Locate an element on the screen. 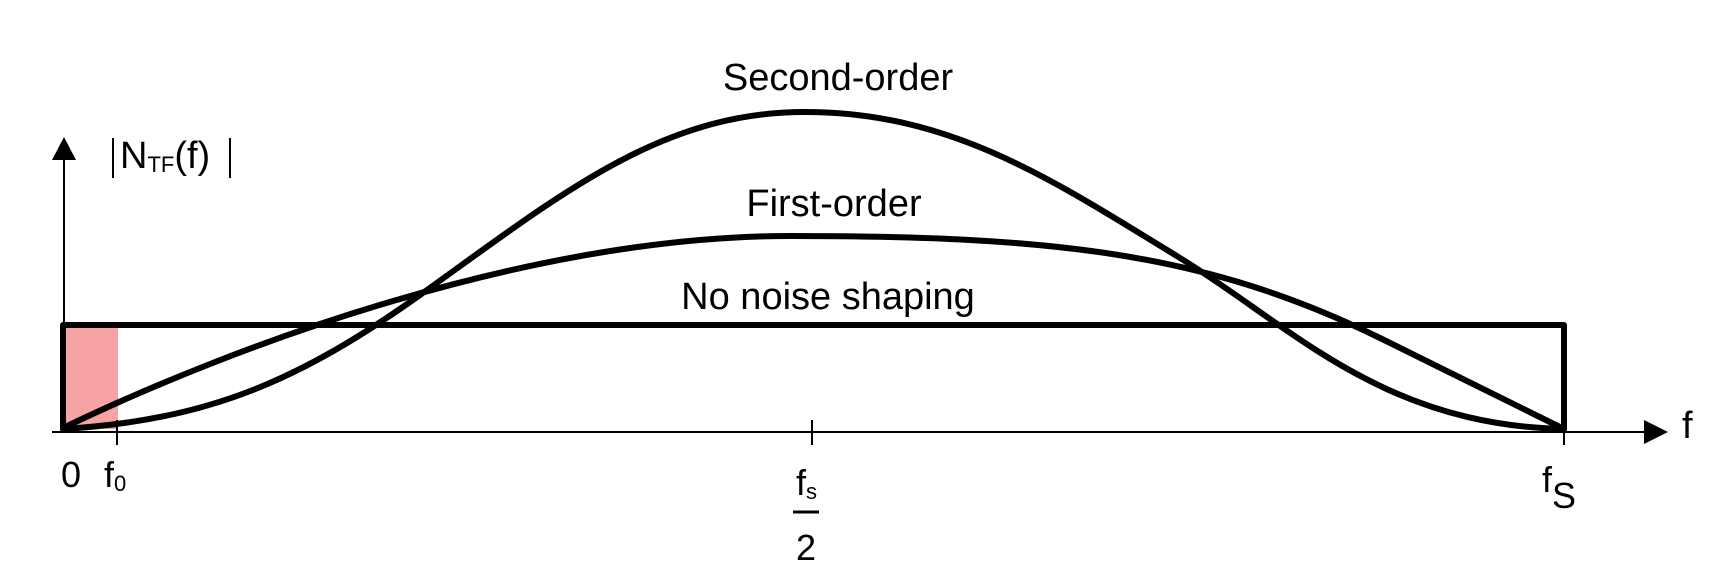  fs-main: f is located at coordinates (1547, 479).